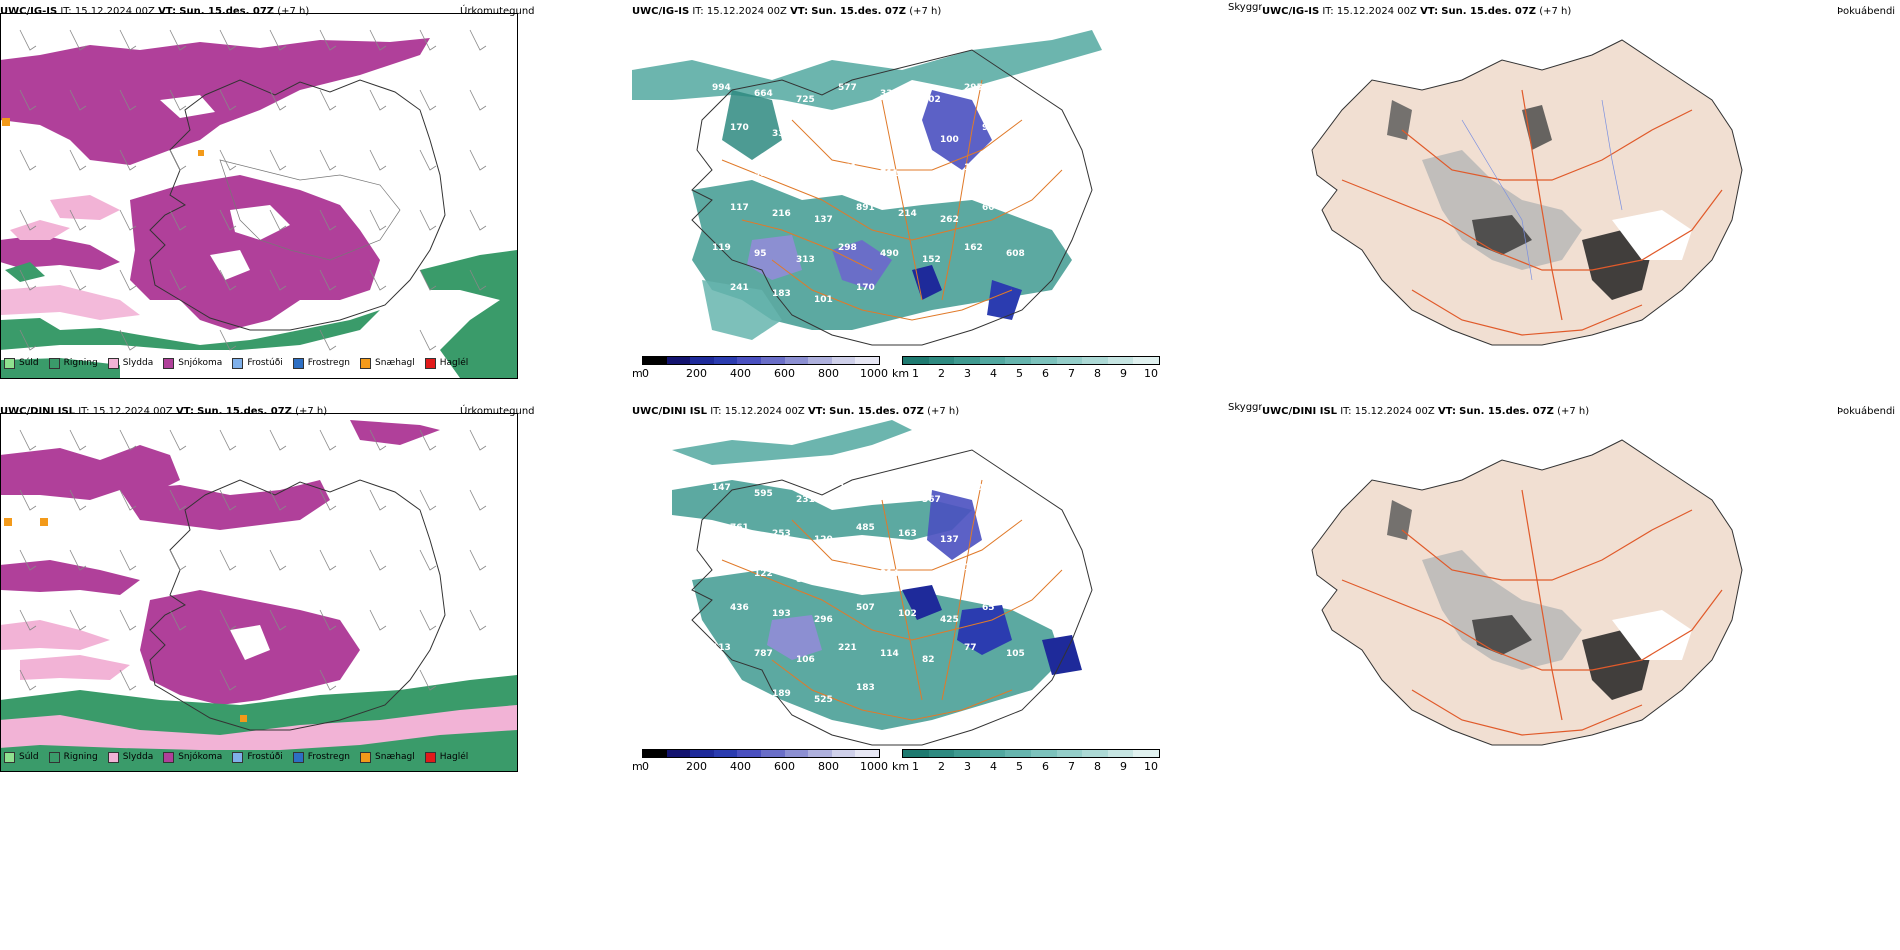 The width and height of the screenshot is (1900, 950). What do you see at coordinates (80, 757) in the screenshot?
I see `legend-label: Rigning` at bounding box center [80, 757].